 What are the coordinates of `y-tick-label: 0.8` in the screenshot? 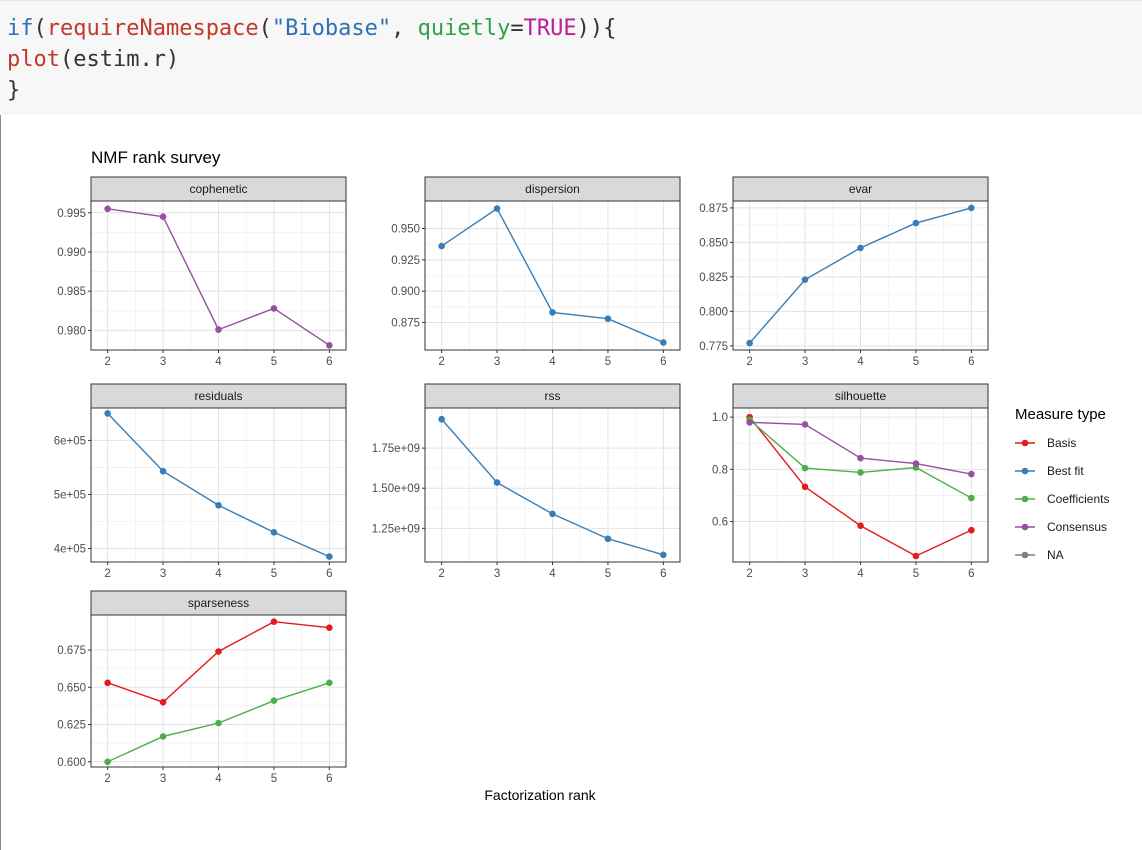 It's located at (720, 470).